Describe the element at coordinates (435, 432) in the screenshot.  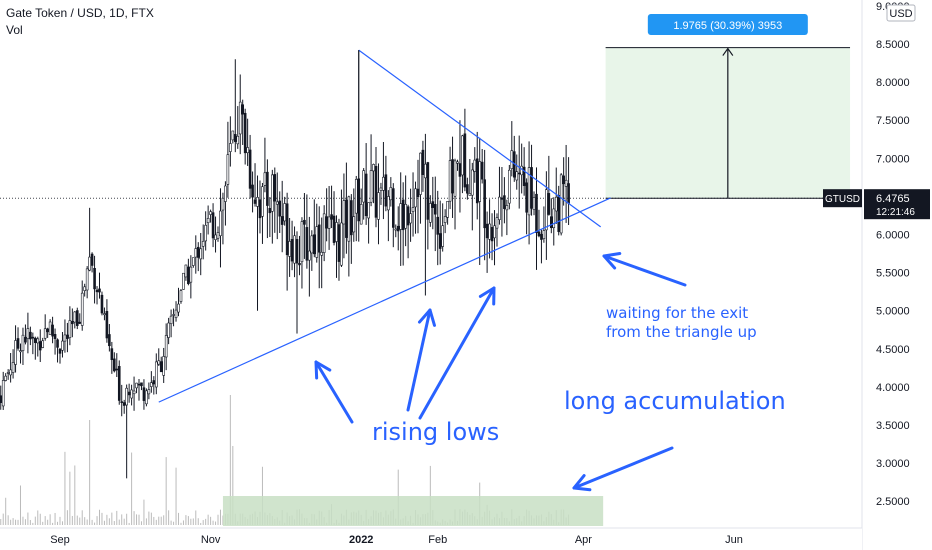
I see `note-rising-lows: rising lows` at that location.